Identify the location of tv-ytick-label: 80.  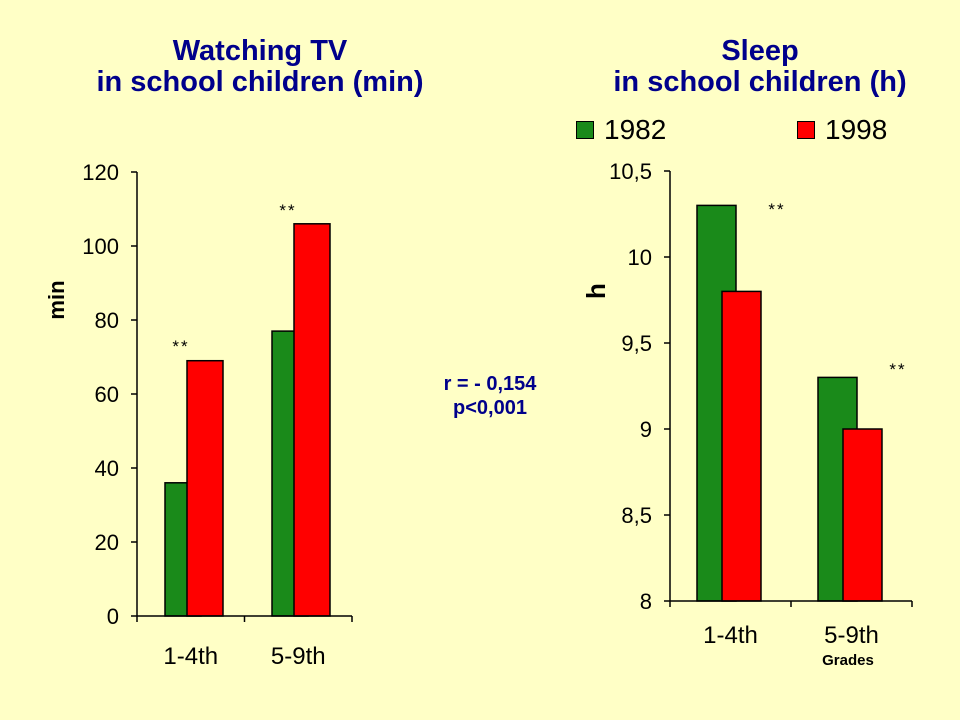
(107, 320).